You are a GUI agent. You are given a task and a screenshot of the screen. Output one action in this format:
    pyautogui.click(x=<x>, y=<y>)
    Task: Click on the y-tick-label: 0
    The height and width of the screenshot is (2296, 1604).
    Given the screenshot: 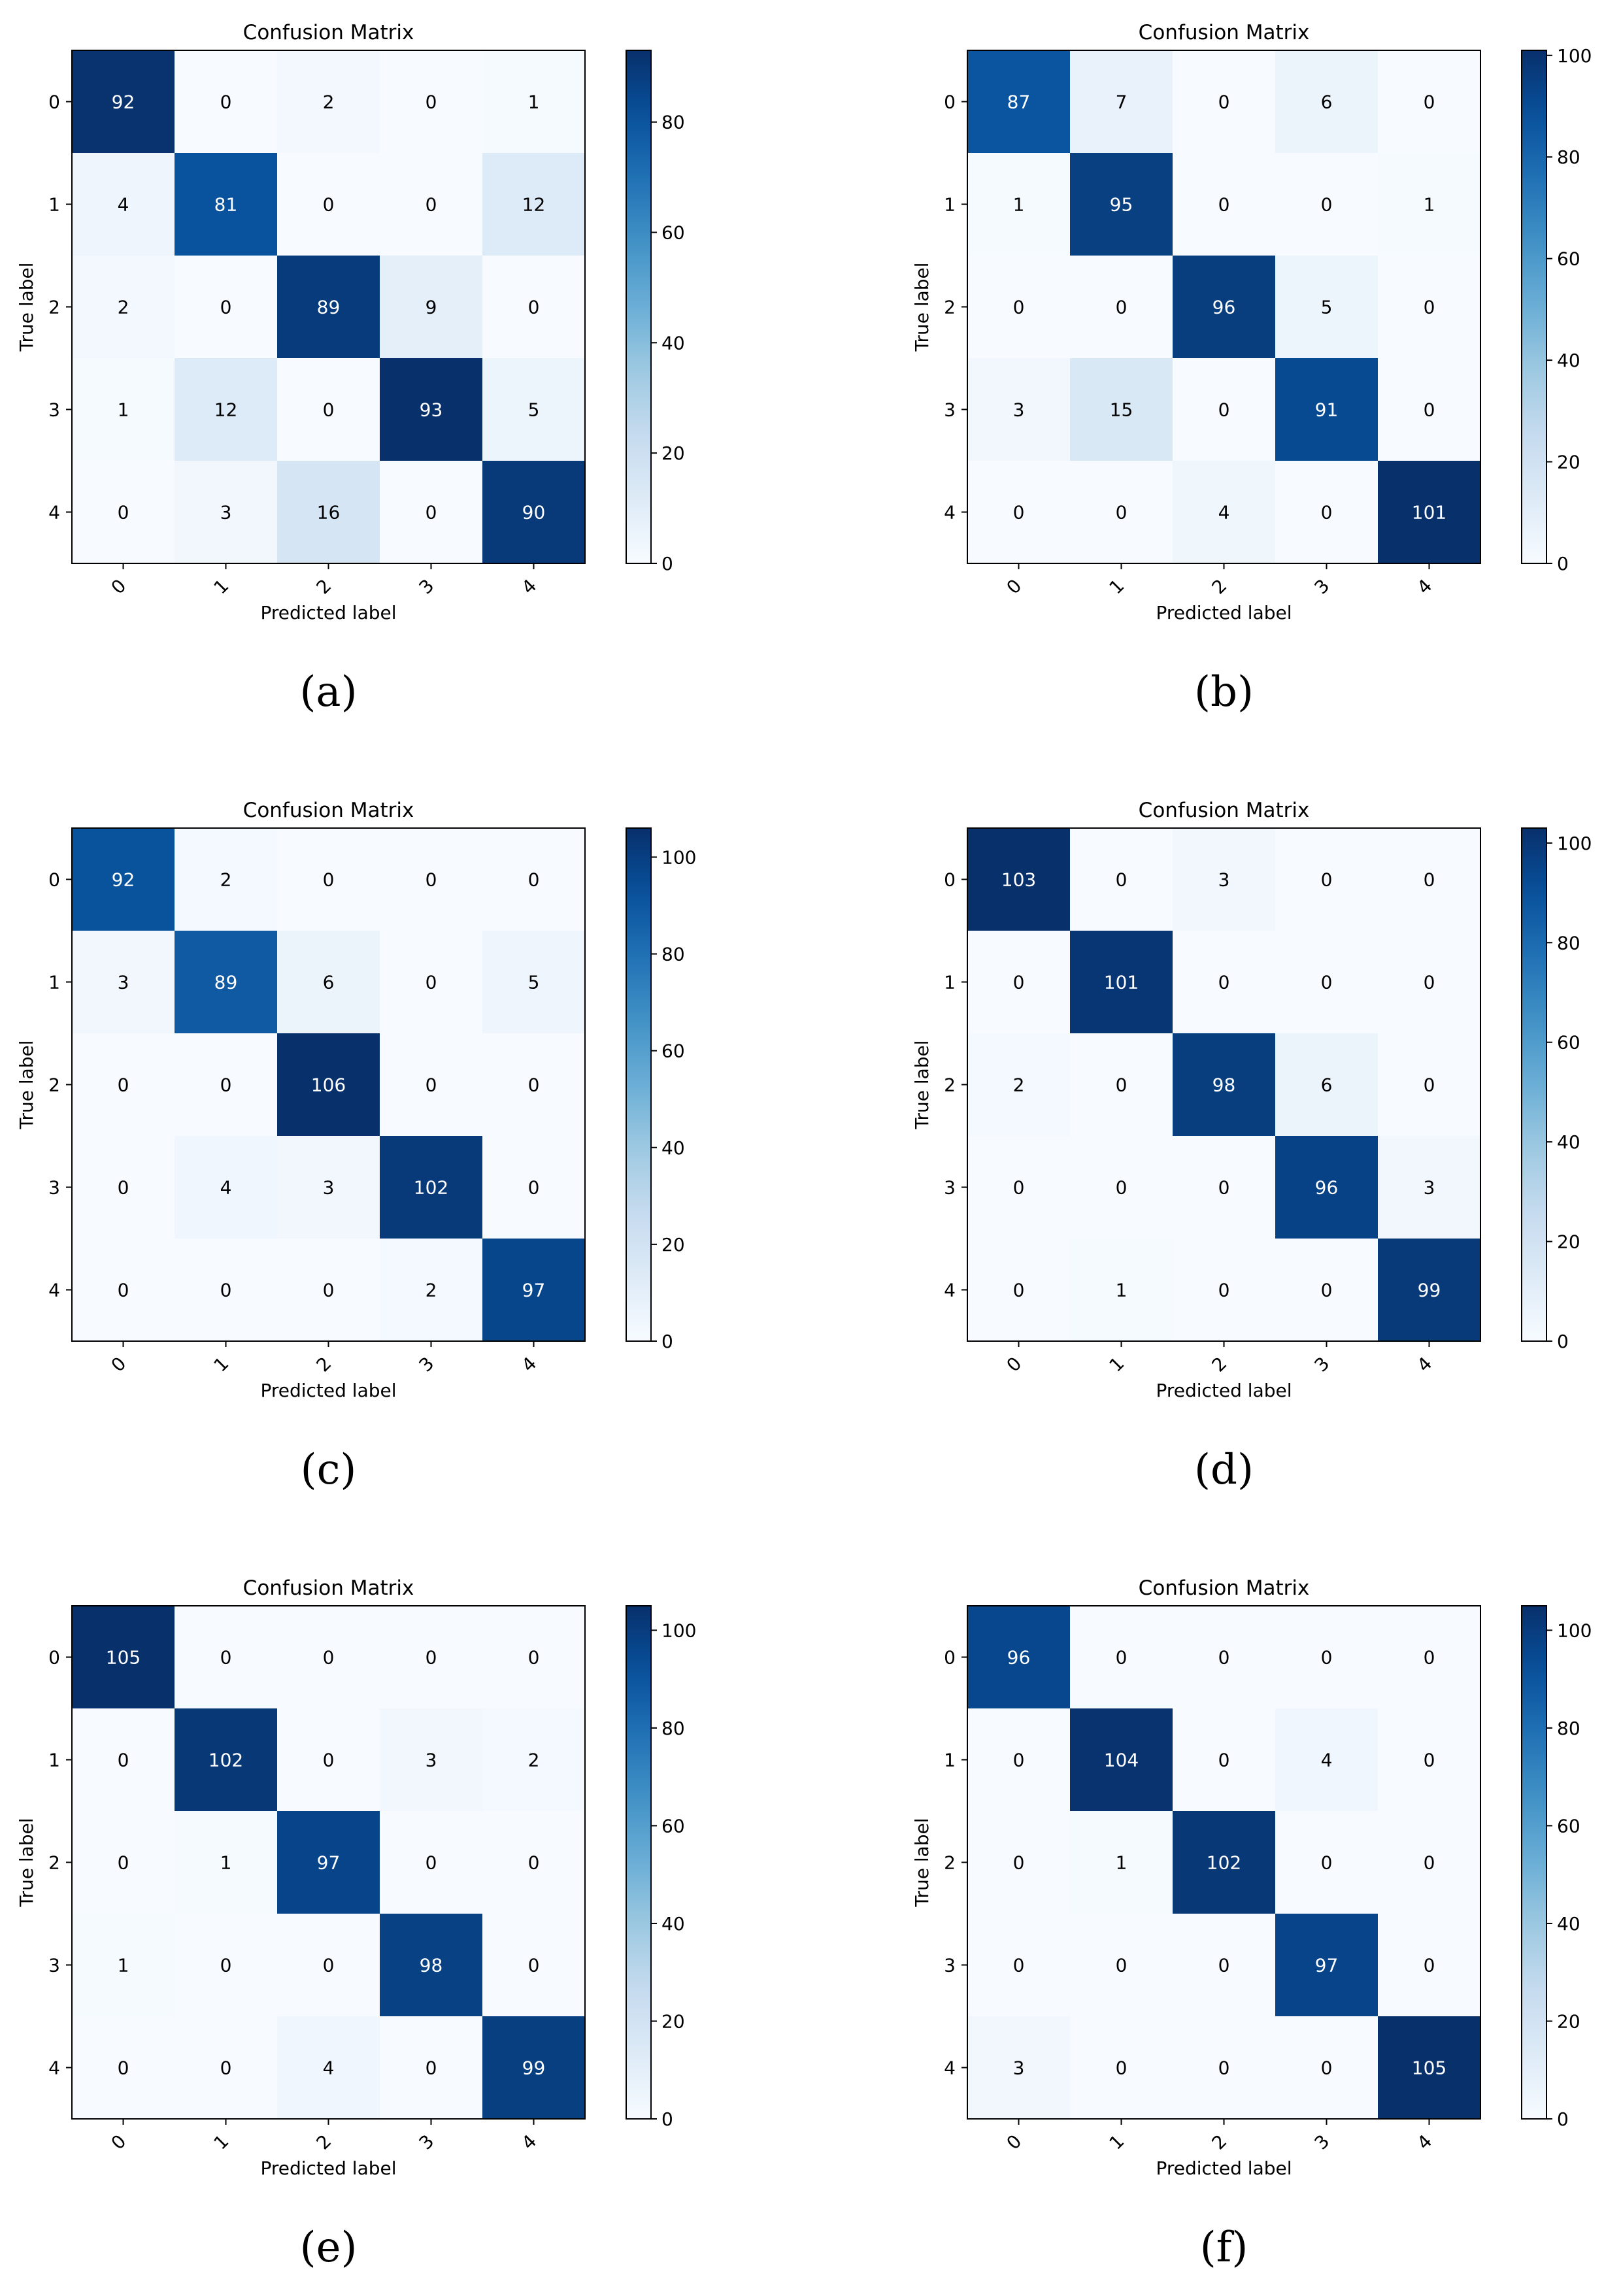 What is the action you would take?
    pyautogui.click(x=950, y=1658)
    